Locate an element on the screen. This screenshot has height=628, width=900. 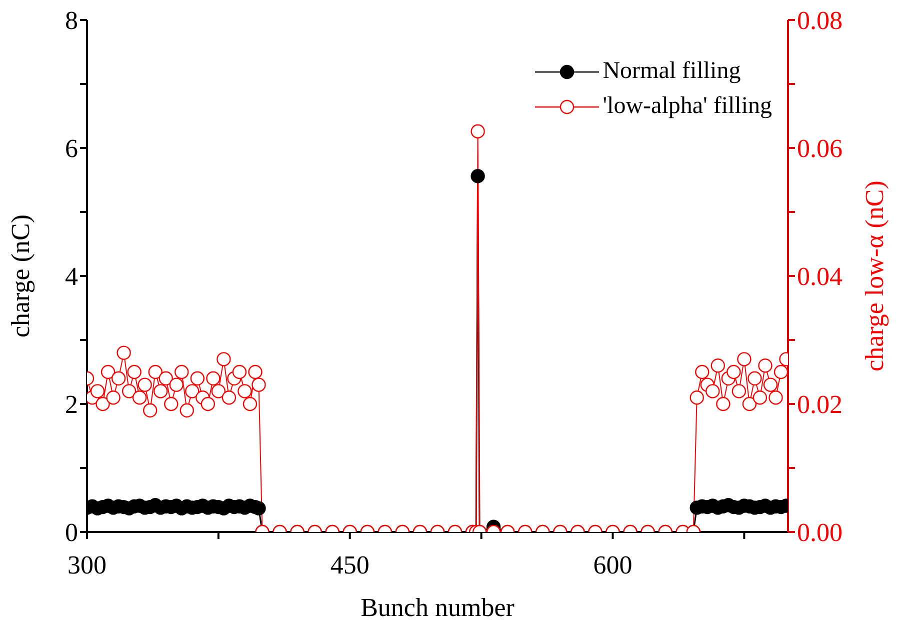
y2-tick-label: 0.04 is located at coordinates (819, 277).